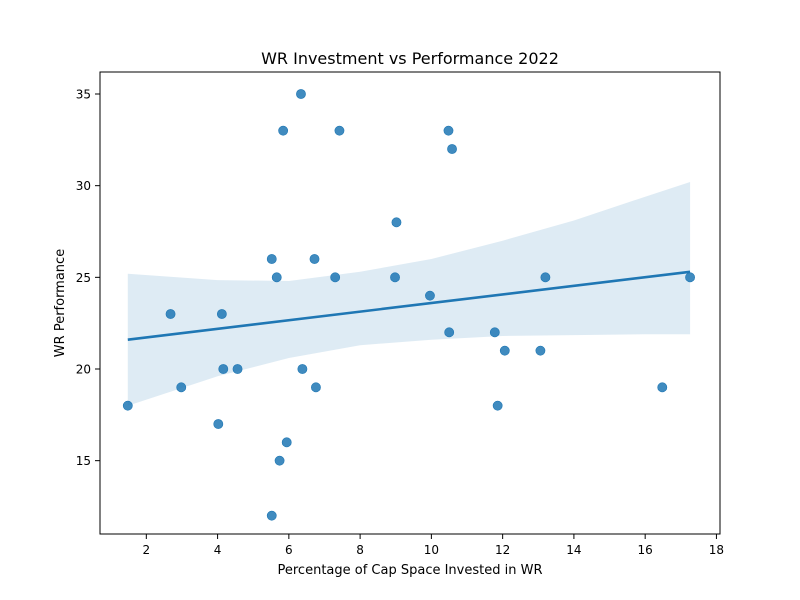 Image resolution: width=800 pixels, height=600 pixels. I want to click on y-tick-label: 15, so click(83, 461).